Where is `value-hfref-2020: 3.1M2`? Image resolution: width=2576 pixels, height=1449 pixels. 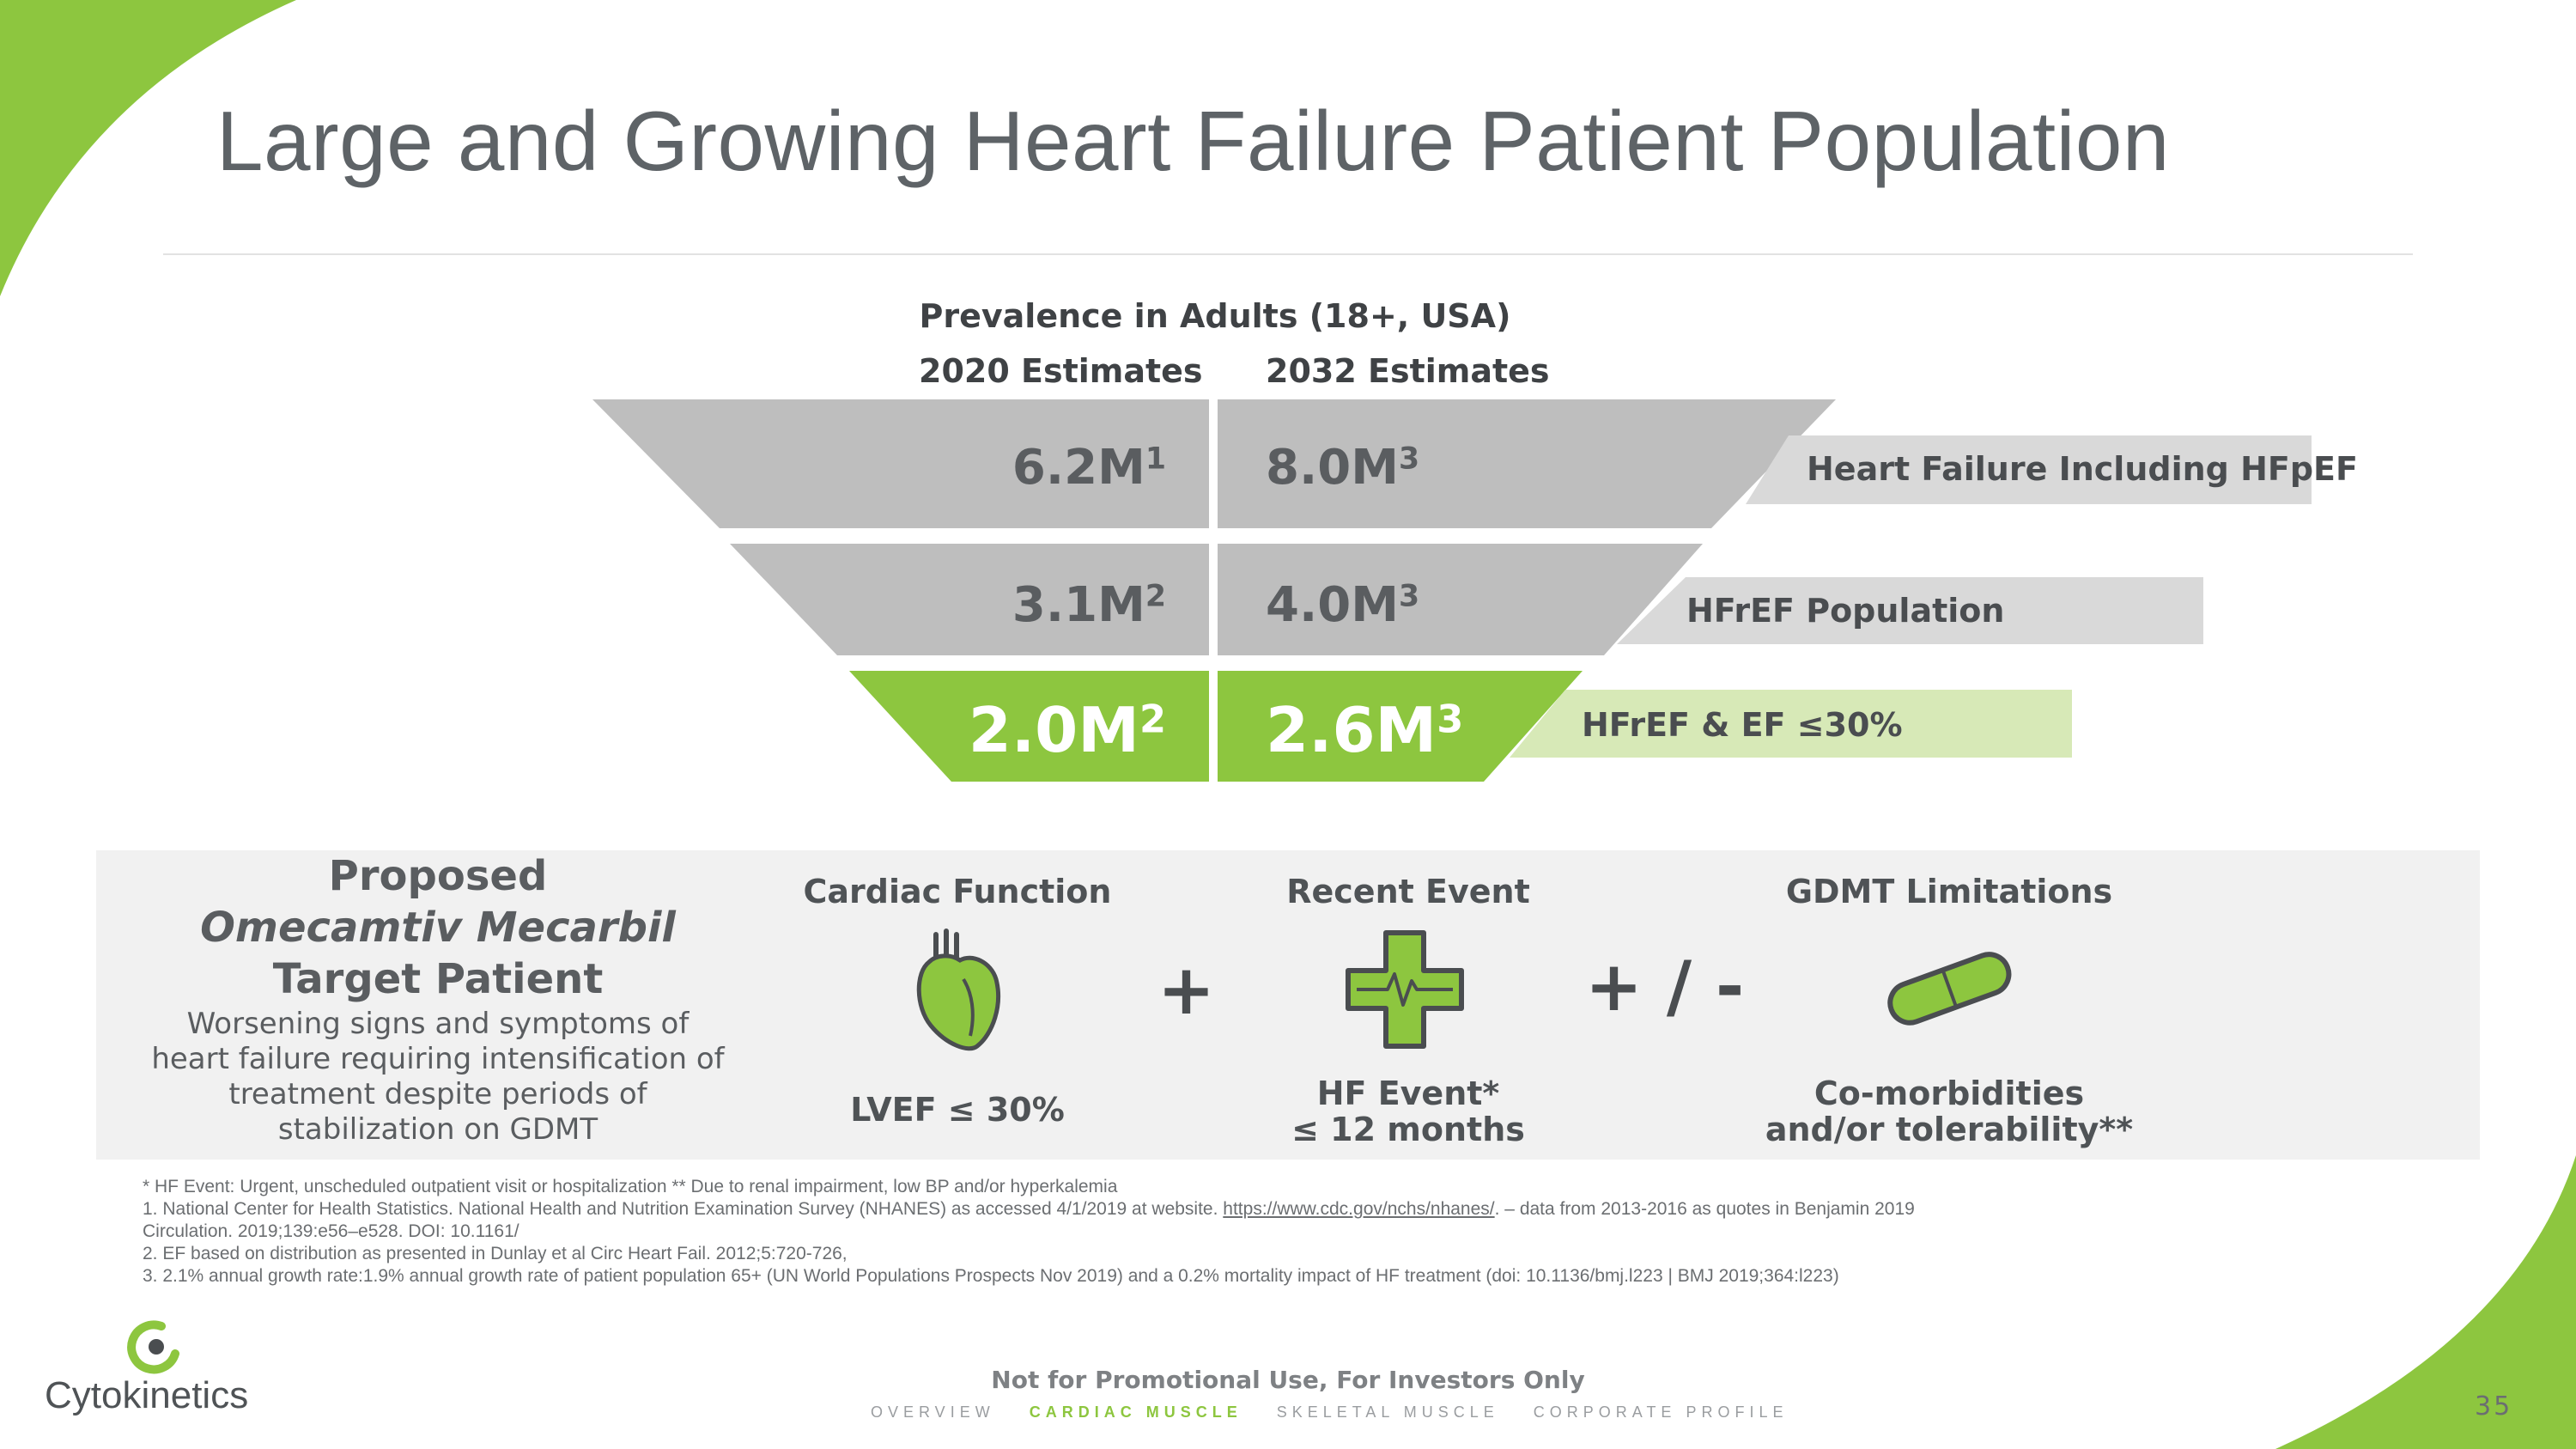 value-hfref-2020: 3.1M2 is located at coordinates (1089, 605).